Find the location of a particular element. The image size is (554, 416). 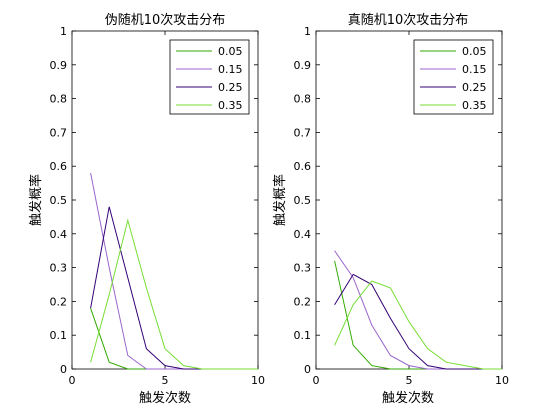

chart-title: 真随机10次攻击分布 is located at coordinates (408, 20).